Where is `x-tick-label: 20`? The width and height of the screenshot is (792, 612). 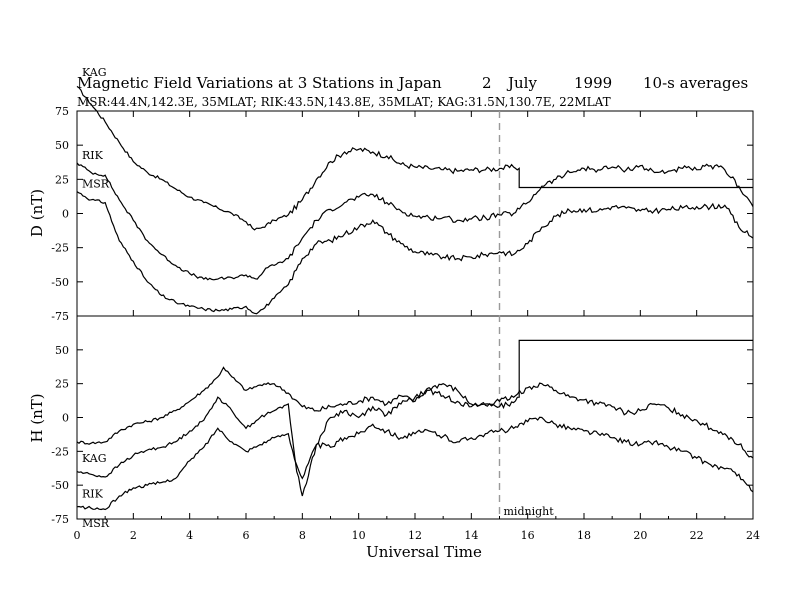
x-tick-label: 20 is located at coordinates (640, 535).